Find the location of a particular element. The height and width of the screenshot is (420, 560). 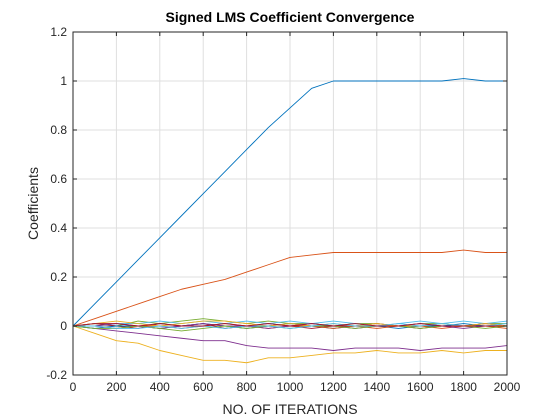

y-tick-label: 0.6 is located at coordinates (58, 179).